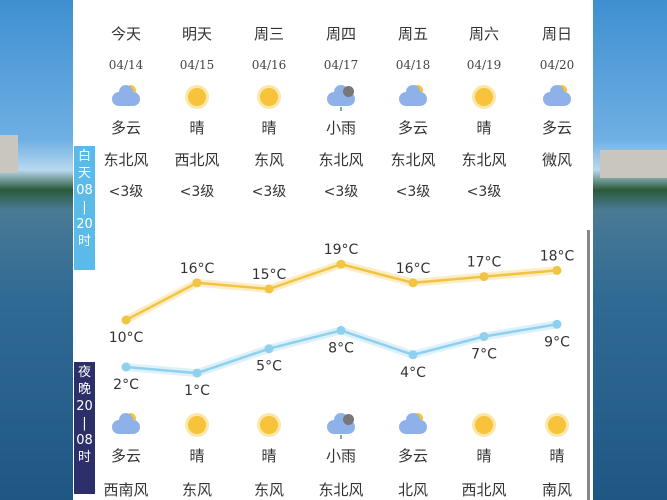 This screenshot has height=500, width=667. I want to click on high-label: 10°C, so click(126, 338).